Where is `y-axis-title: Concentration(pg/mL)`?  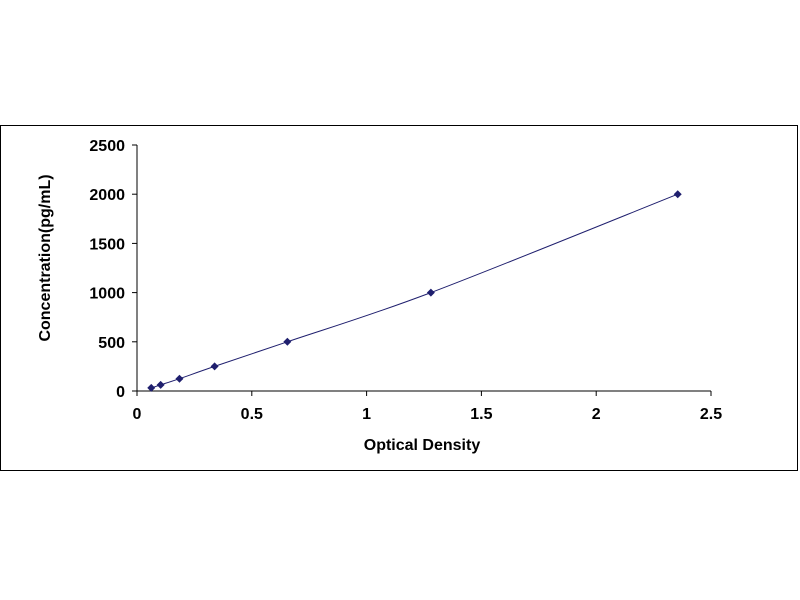 y-axis-title: Concentration(pg/mL) is located at coordinates (45, 257).